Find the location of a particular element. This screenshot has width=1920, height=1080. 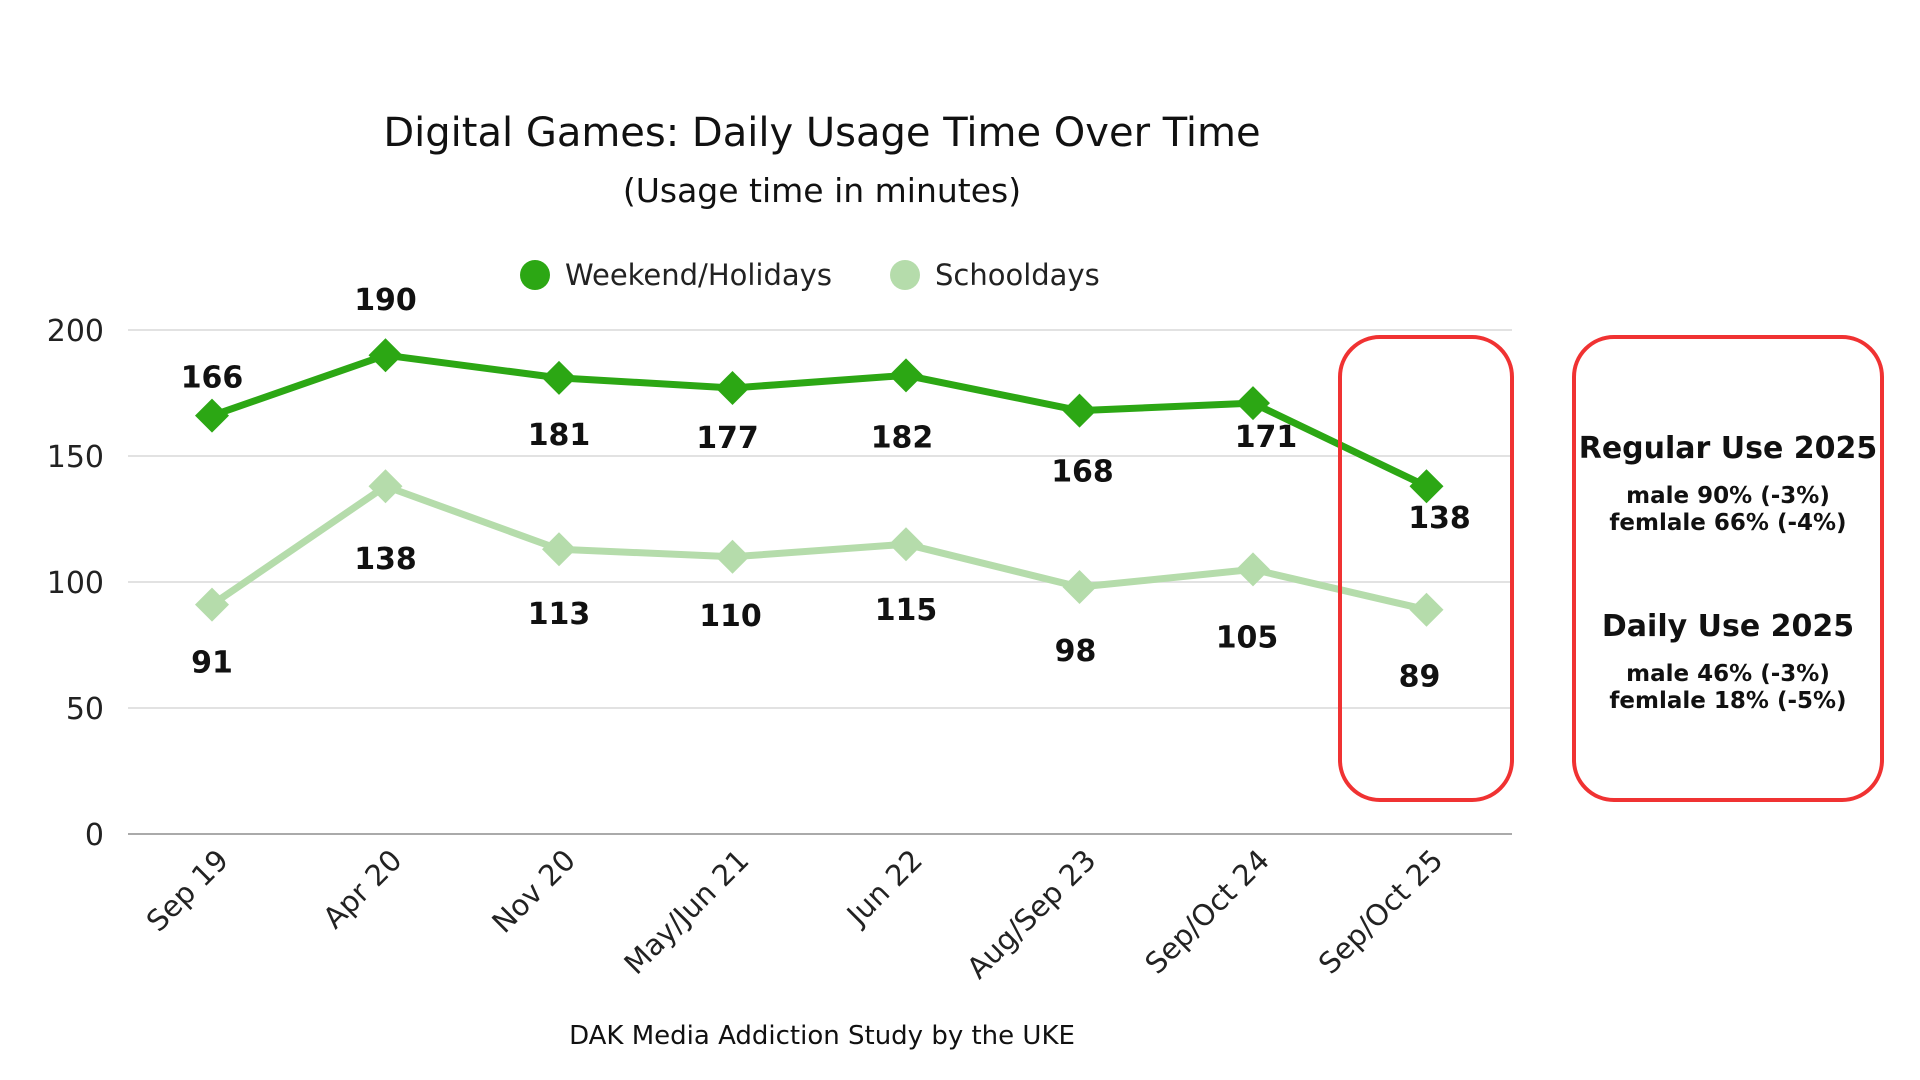

y-axis: 0 50 100 150 200 is located at coordinates (75, 583).